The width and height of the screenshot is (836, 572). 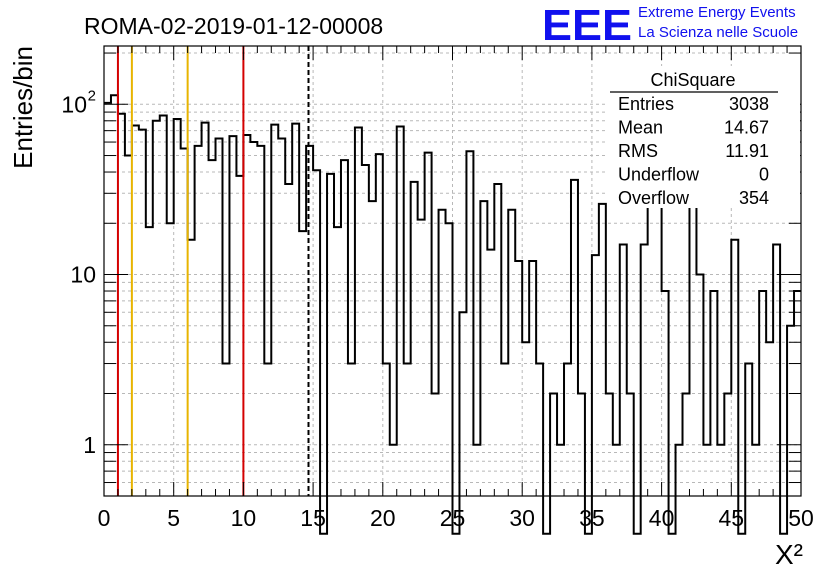 I want to click on x-tick-label: 0, so click(x=104, y=518).